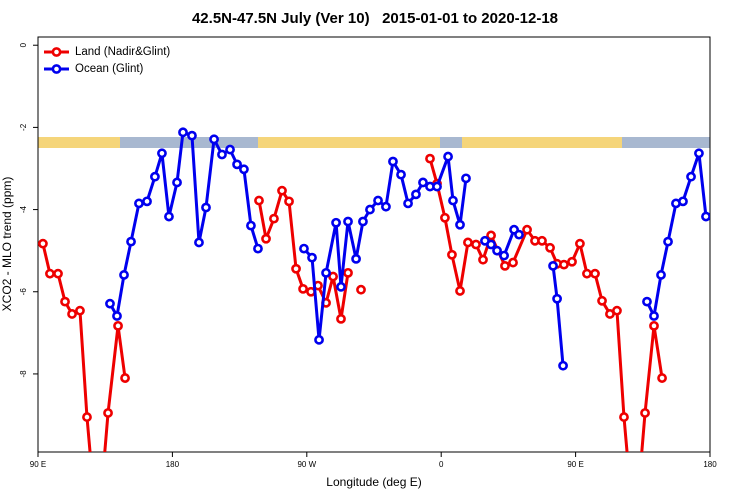 The width and height of the screenshot is (750, 500). Describe the element at coordinates (7, 244) in the screenshot. I see `y-axis-label: XCO2 - MLO trend (ppm)` at that location.